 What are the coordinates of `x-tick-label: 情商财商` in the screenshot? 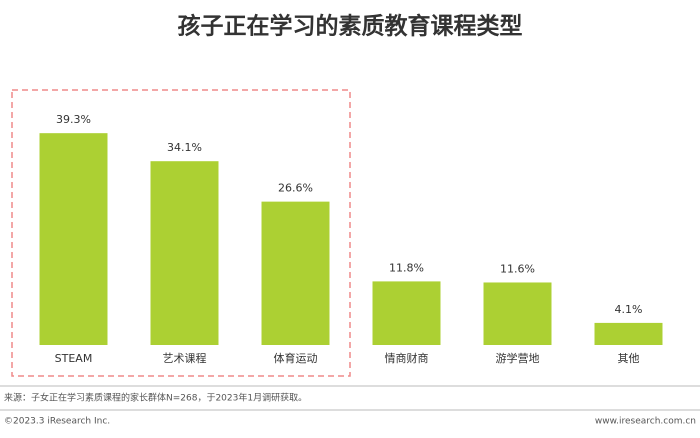 It's located at (407, 358).